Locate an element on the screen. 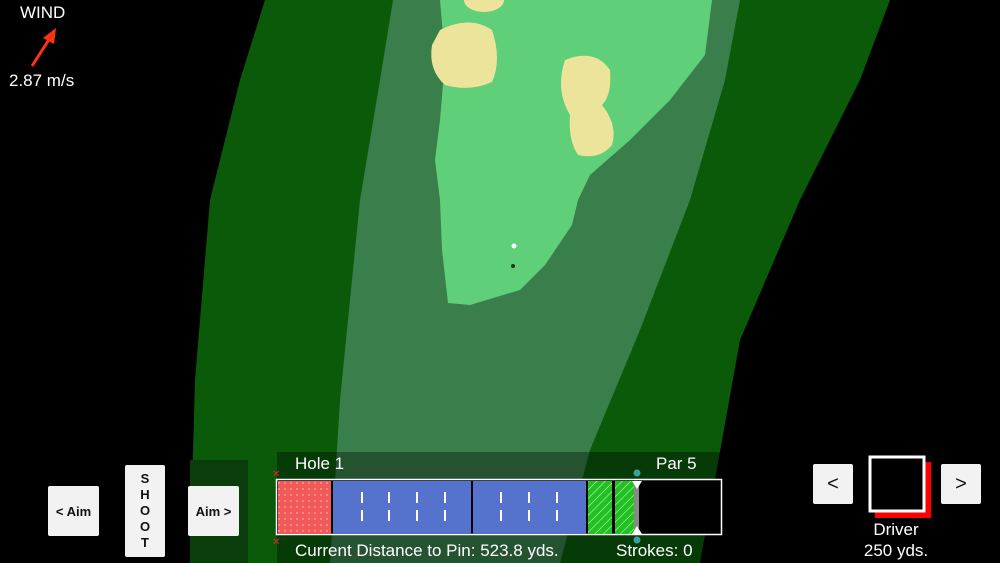 Image resolution: width=1000 pixels, height=563 pixels. wind-arrow-icon is located at coordinates (41, 52).